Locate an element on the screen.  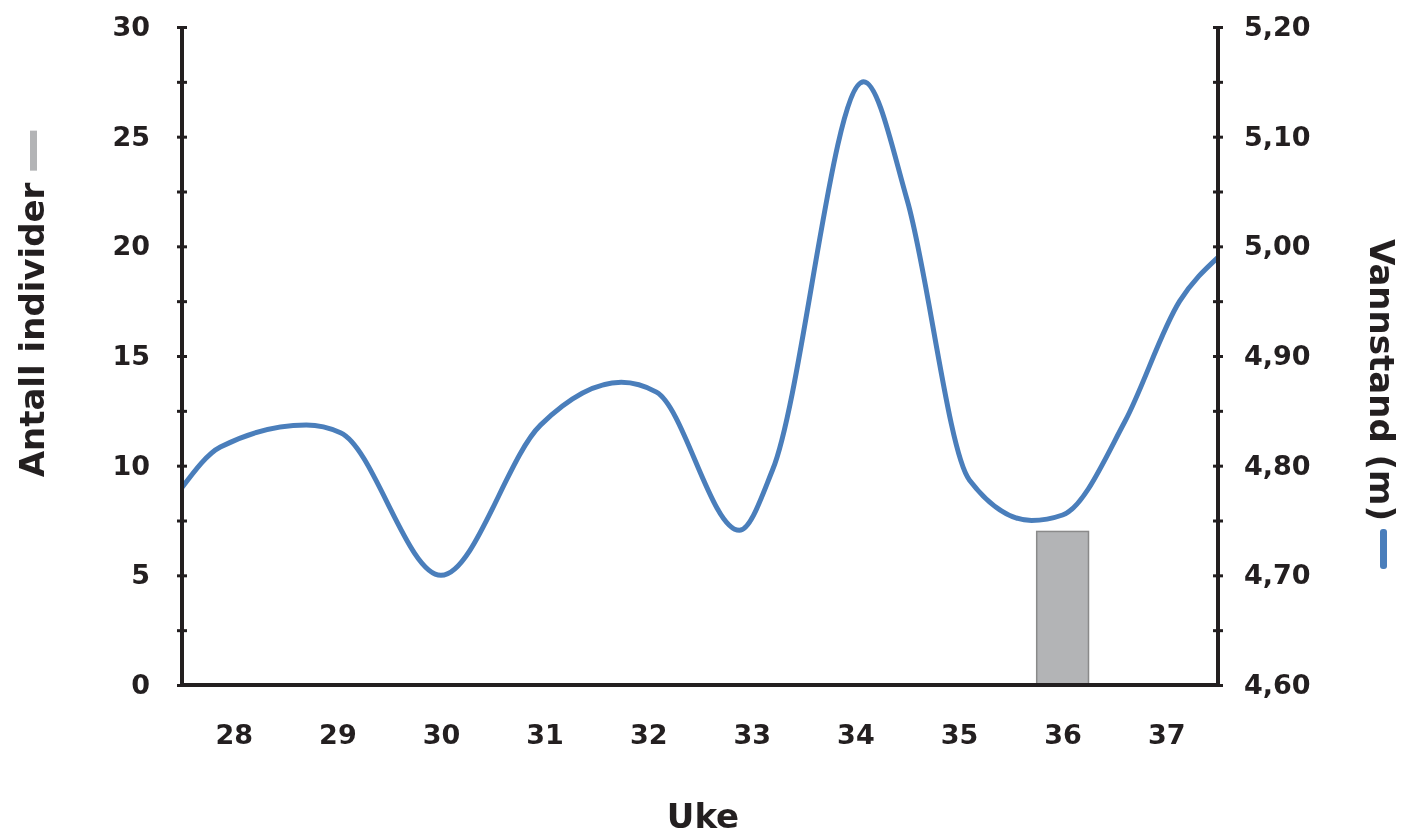
x-tick-label: 37 is located at coordinates (1166, 735).